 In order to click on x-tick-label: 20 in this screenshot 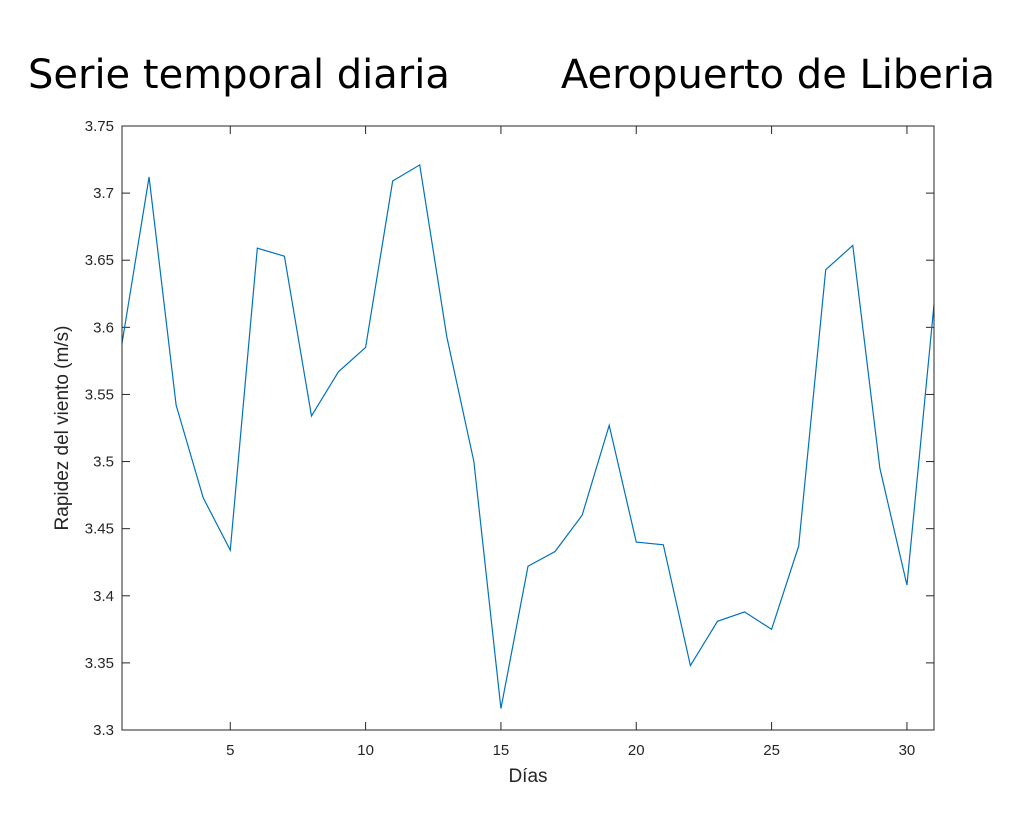, I will do `click(636, 750)`.